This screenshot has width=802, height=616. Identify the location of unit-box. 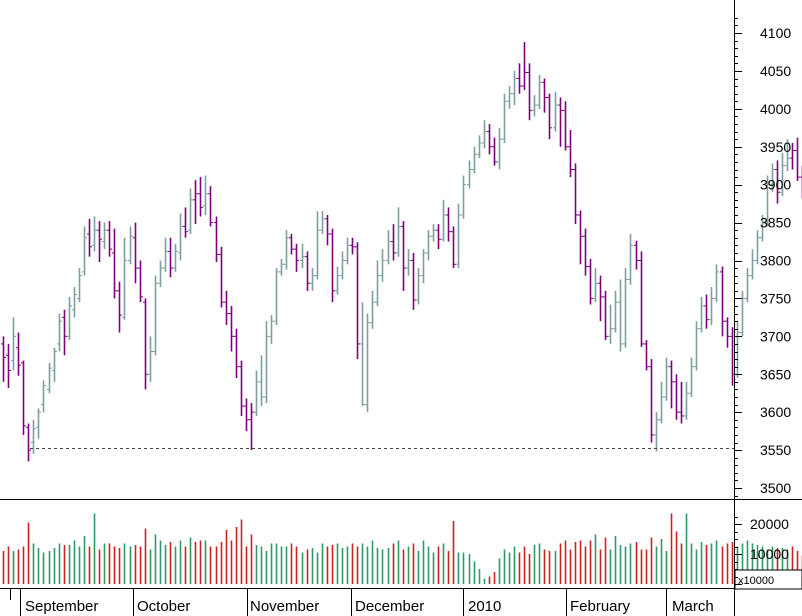
(768, 579).